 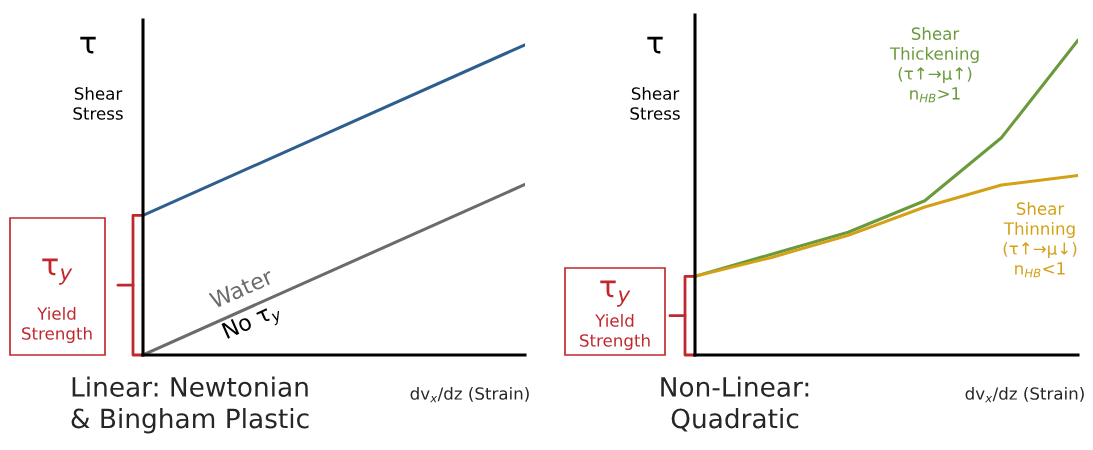 What do you see at coordinates (1040, 240) in the screenshot?
I see `annotation: Shear Thinning (τ↑→μ↓) n$_{HB}$<1` at bounding box center [1040, 240].